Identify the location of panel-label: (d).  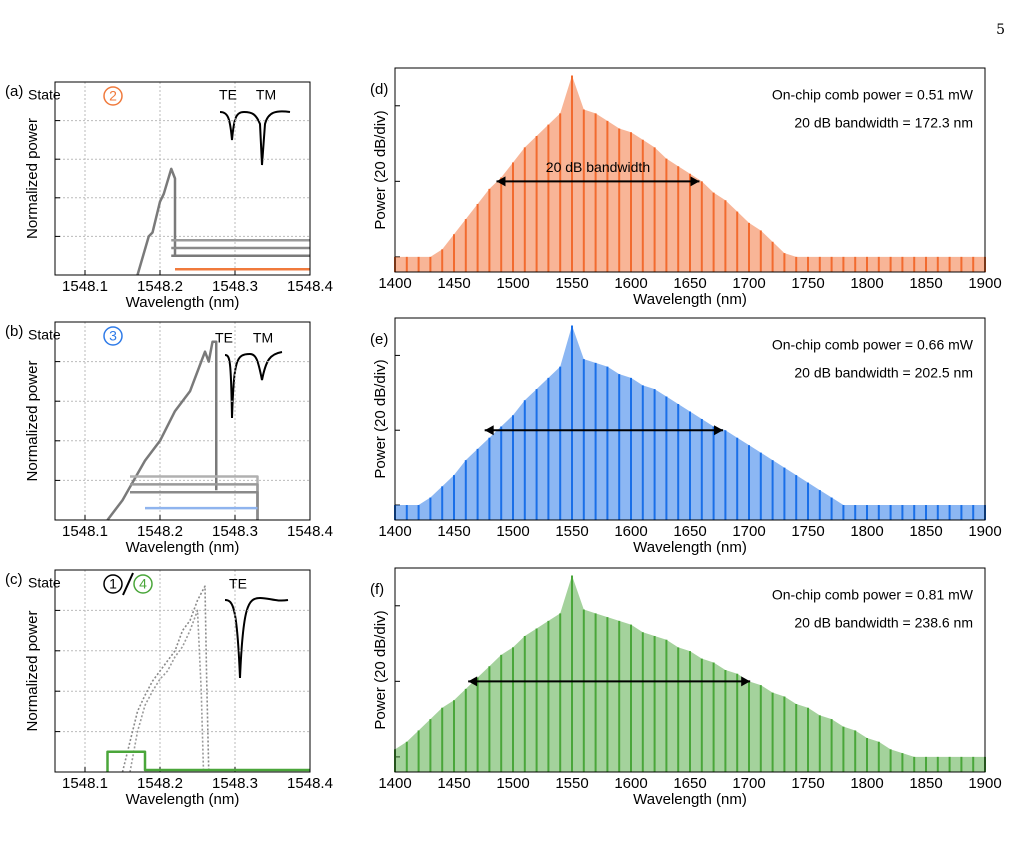
(379, 89).